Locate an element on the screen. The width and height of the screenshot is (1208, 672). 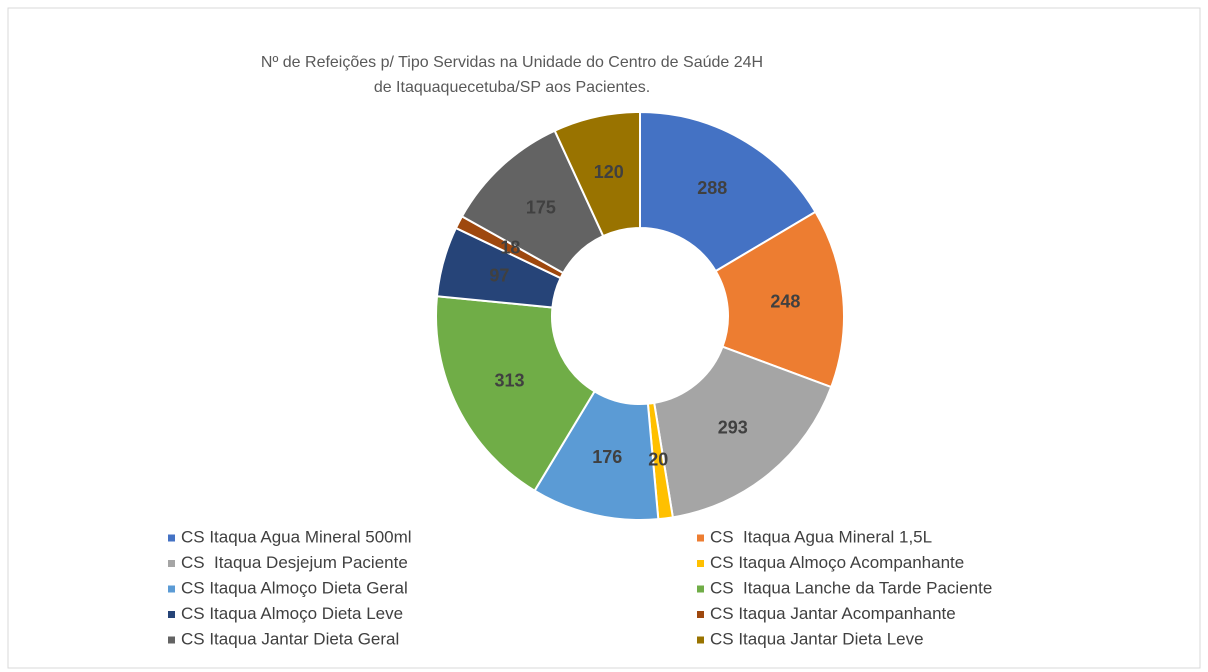
data-label: 120 is located at coordinates (609, 172).